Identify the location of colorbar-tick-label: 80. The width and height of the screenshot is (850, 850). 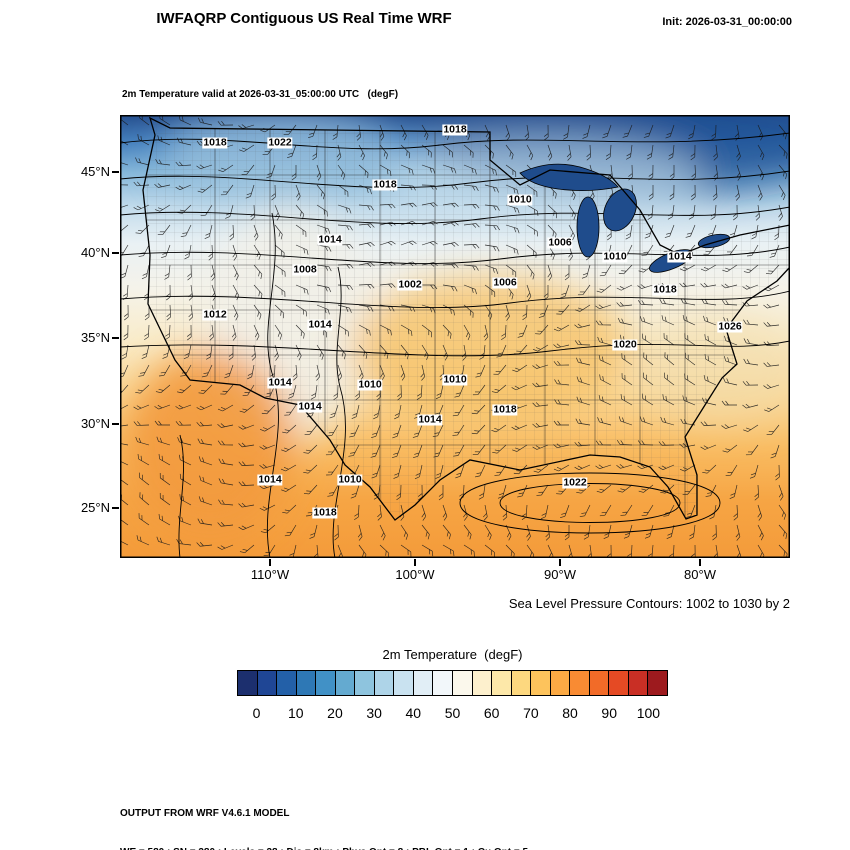
(570, 713).